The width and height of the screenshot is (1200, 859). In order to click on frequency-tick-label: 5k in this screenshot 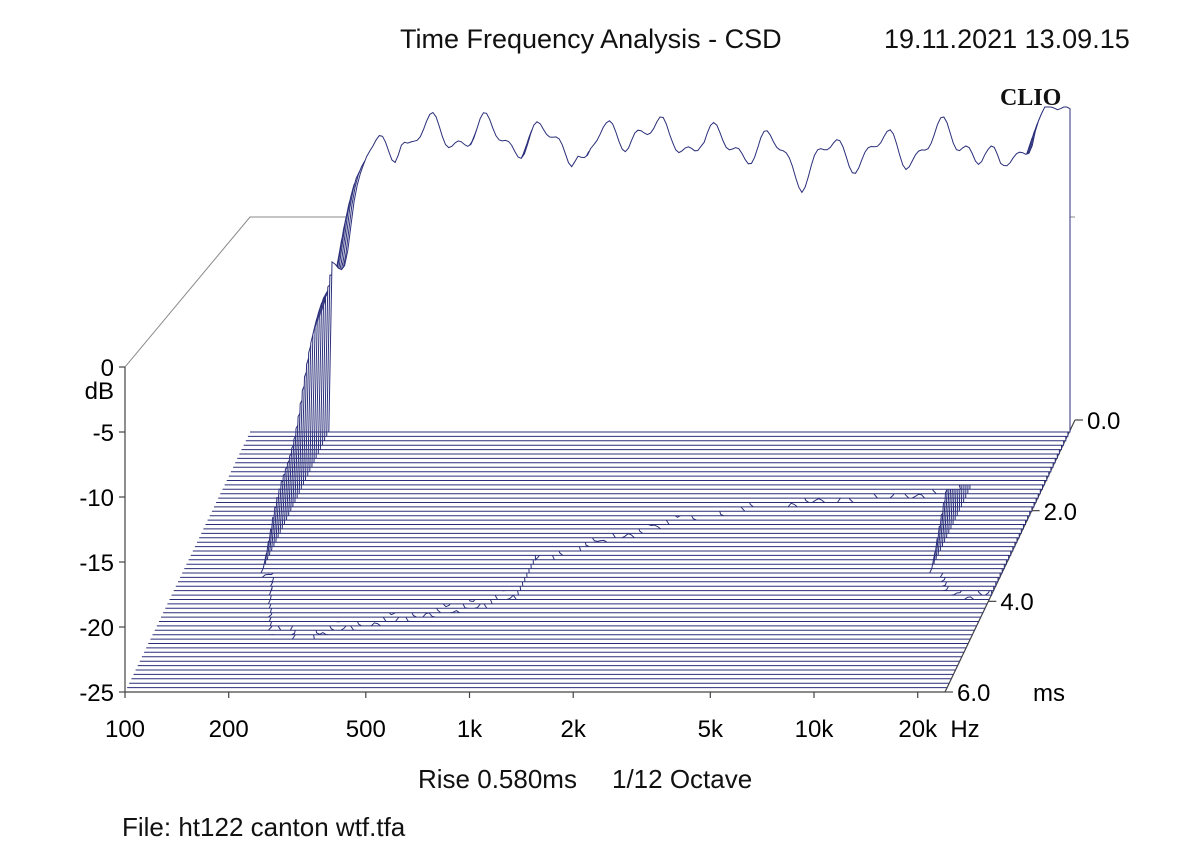, I will do `click(710, 729)`.